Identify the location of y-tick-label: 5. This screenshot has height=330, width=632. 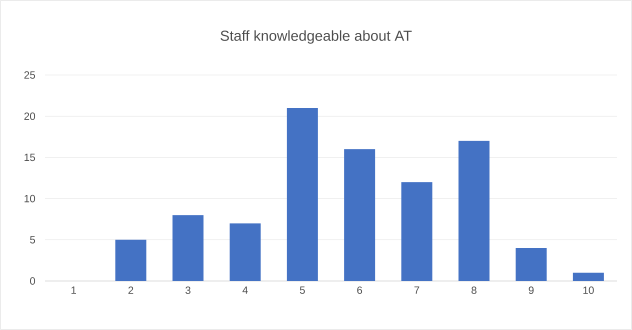
(33, 240).